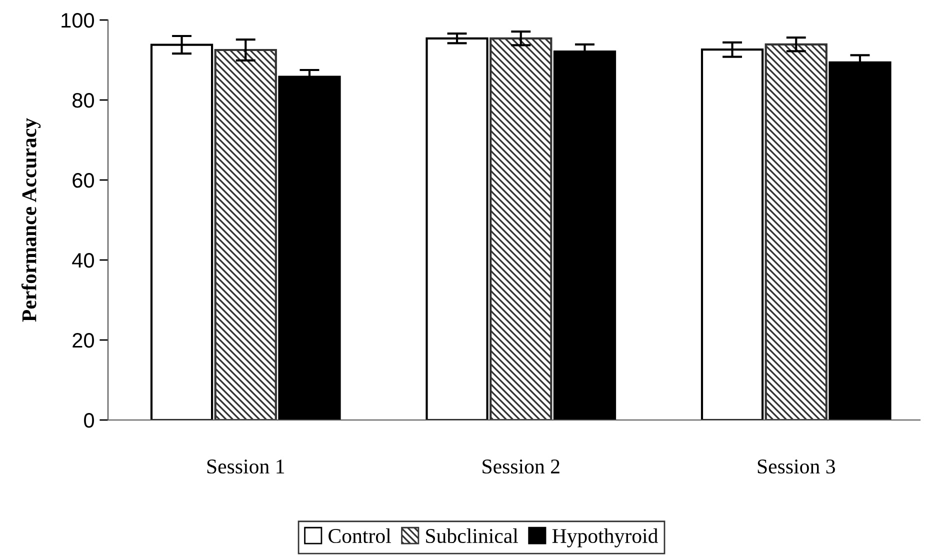 The height and width of the screenshot is (558, 928). What do you see at coordinates (83, 260) in the screenshot?
I see `y-tick-label: 40` at bounding box center [83, 260].